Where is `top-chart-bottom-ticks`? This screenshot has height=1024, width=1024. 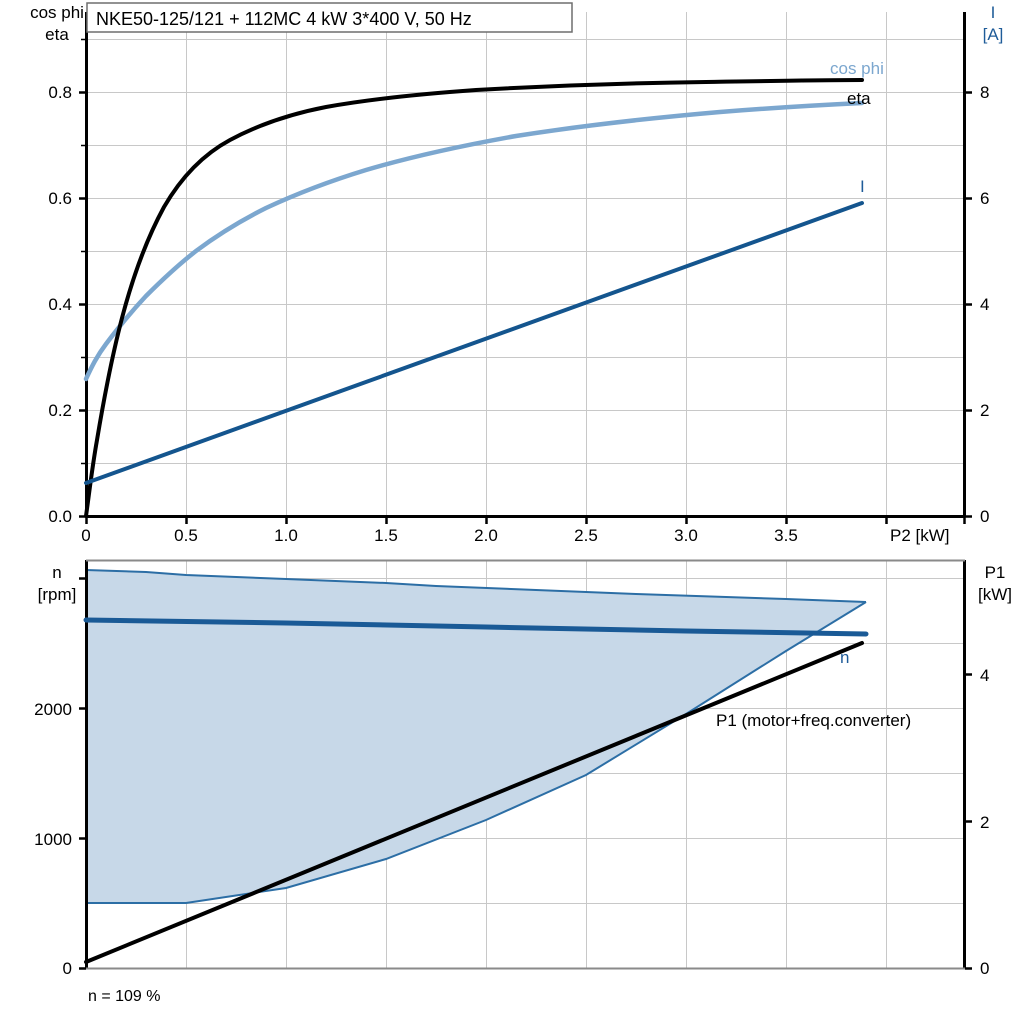
top-chart-bottom-ticks is located at coordinates (525, 520).